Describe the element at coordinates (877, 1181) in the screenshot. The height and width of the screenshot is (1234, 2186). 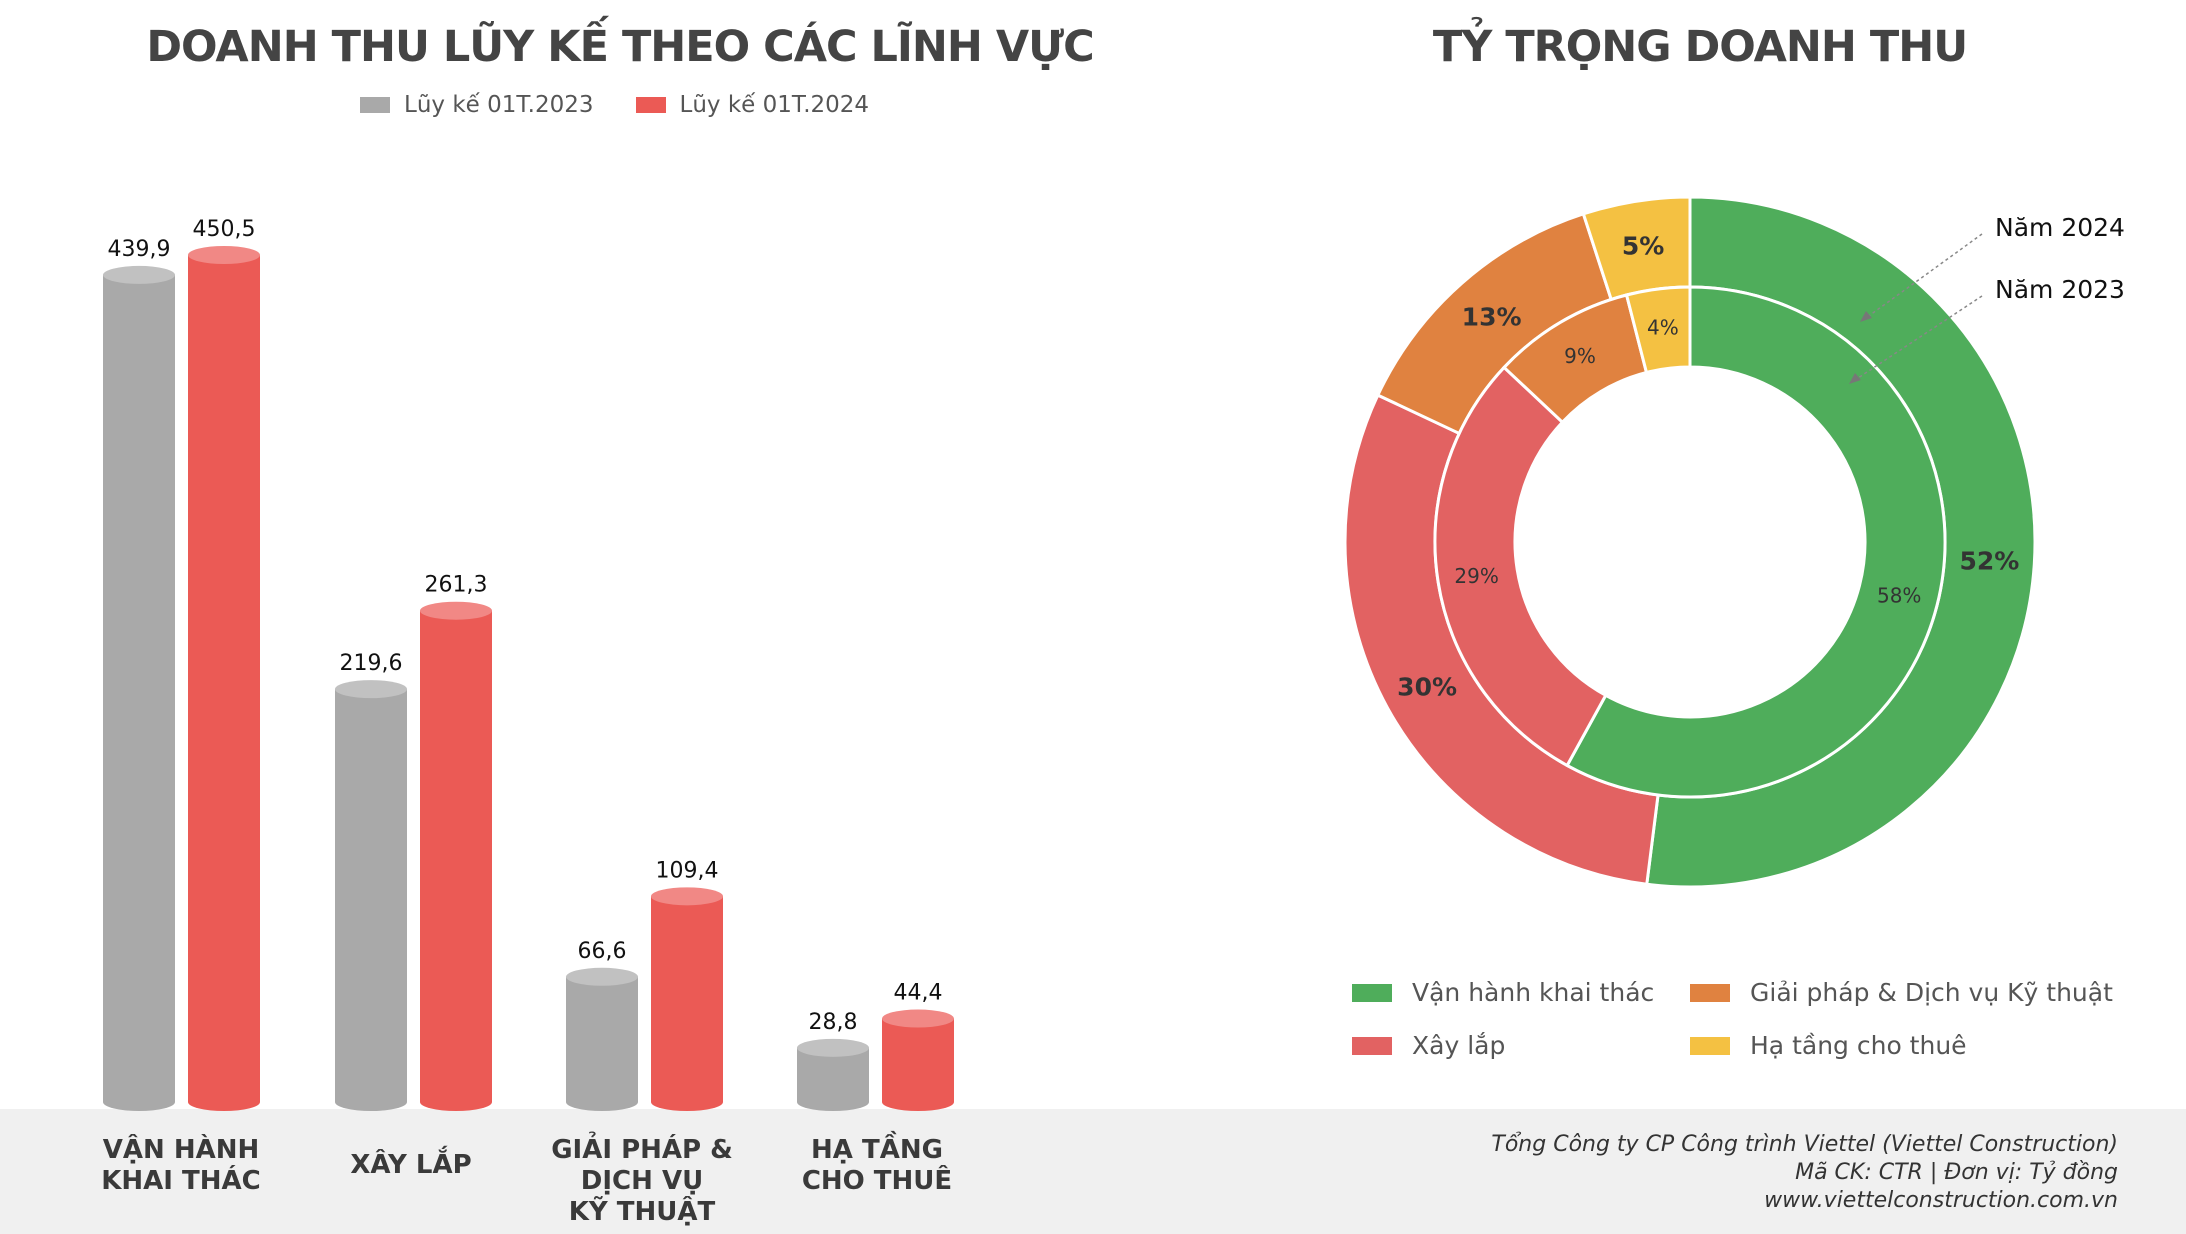
I see `category-line: CHO THUÊ` at that location.